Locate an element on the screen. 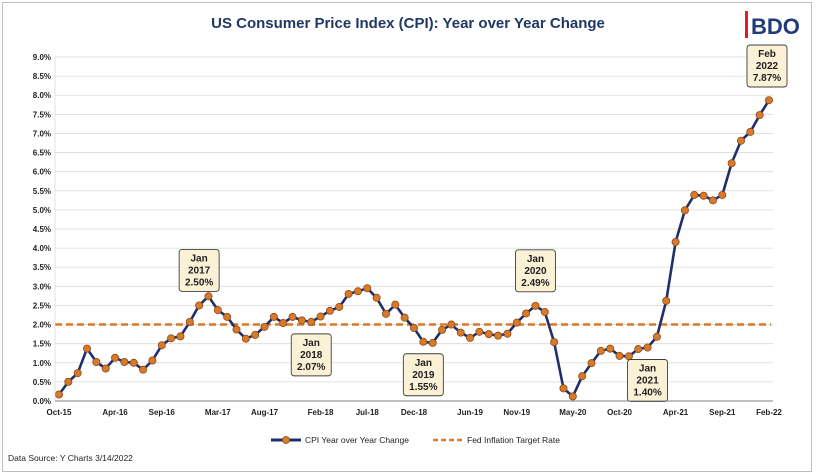 This screenshot has width=816, height=476. callout-text-line: 2017 is located at coordinates (199, 270).